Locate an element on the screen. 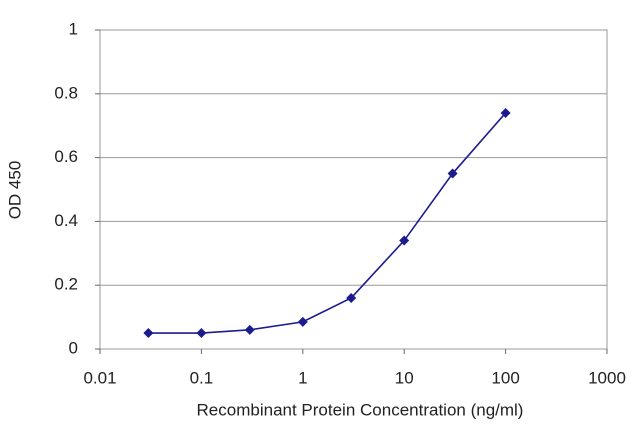  x-tick-label: 10 is located at coordinates (404, 377).